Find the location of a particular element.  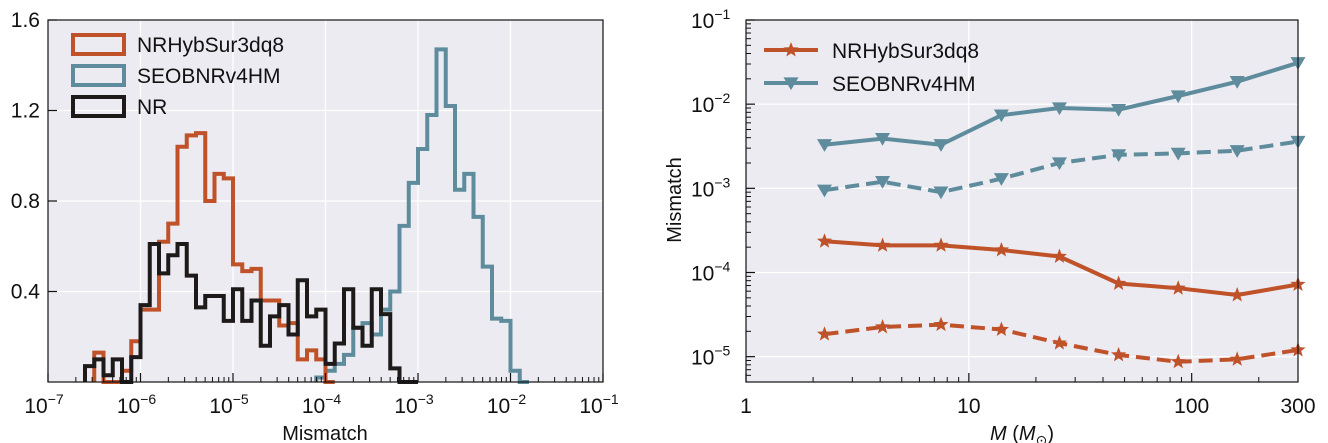

left-x-tick-label: 10⁻⁷ is located at coordinates (44, 404).